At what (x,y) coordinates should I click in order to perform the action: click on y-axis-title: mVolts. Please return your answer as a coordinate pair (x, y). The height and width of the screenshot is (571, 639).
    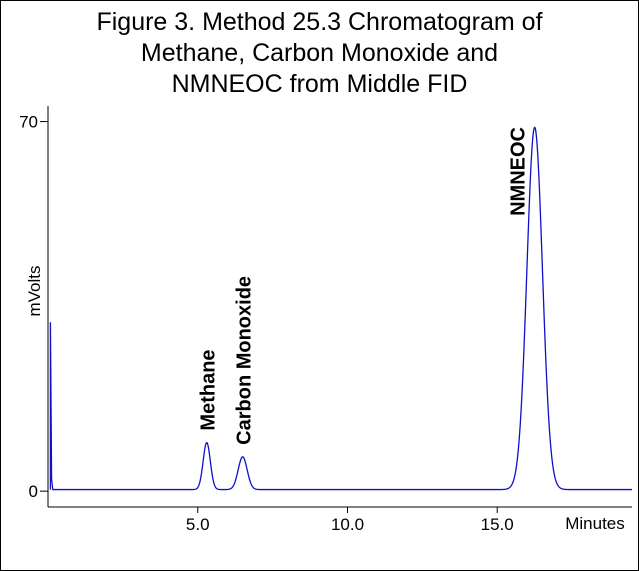
    Looking at the image, I should click on (34, 290).